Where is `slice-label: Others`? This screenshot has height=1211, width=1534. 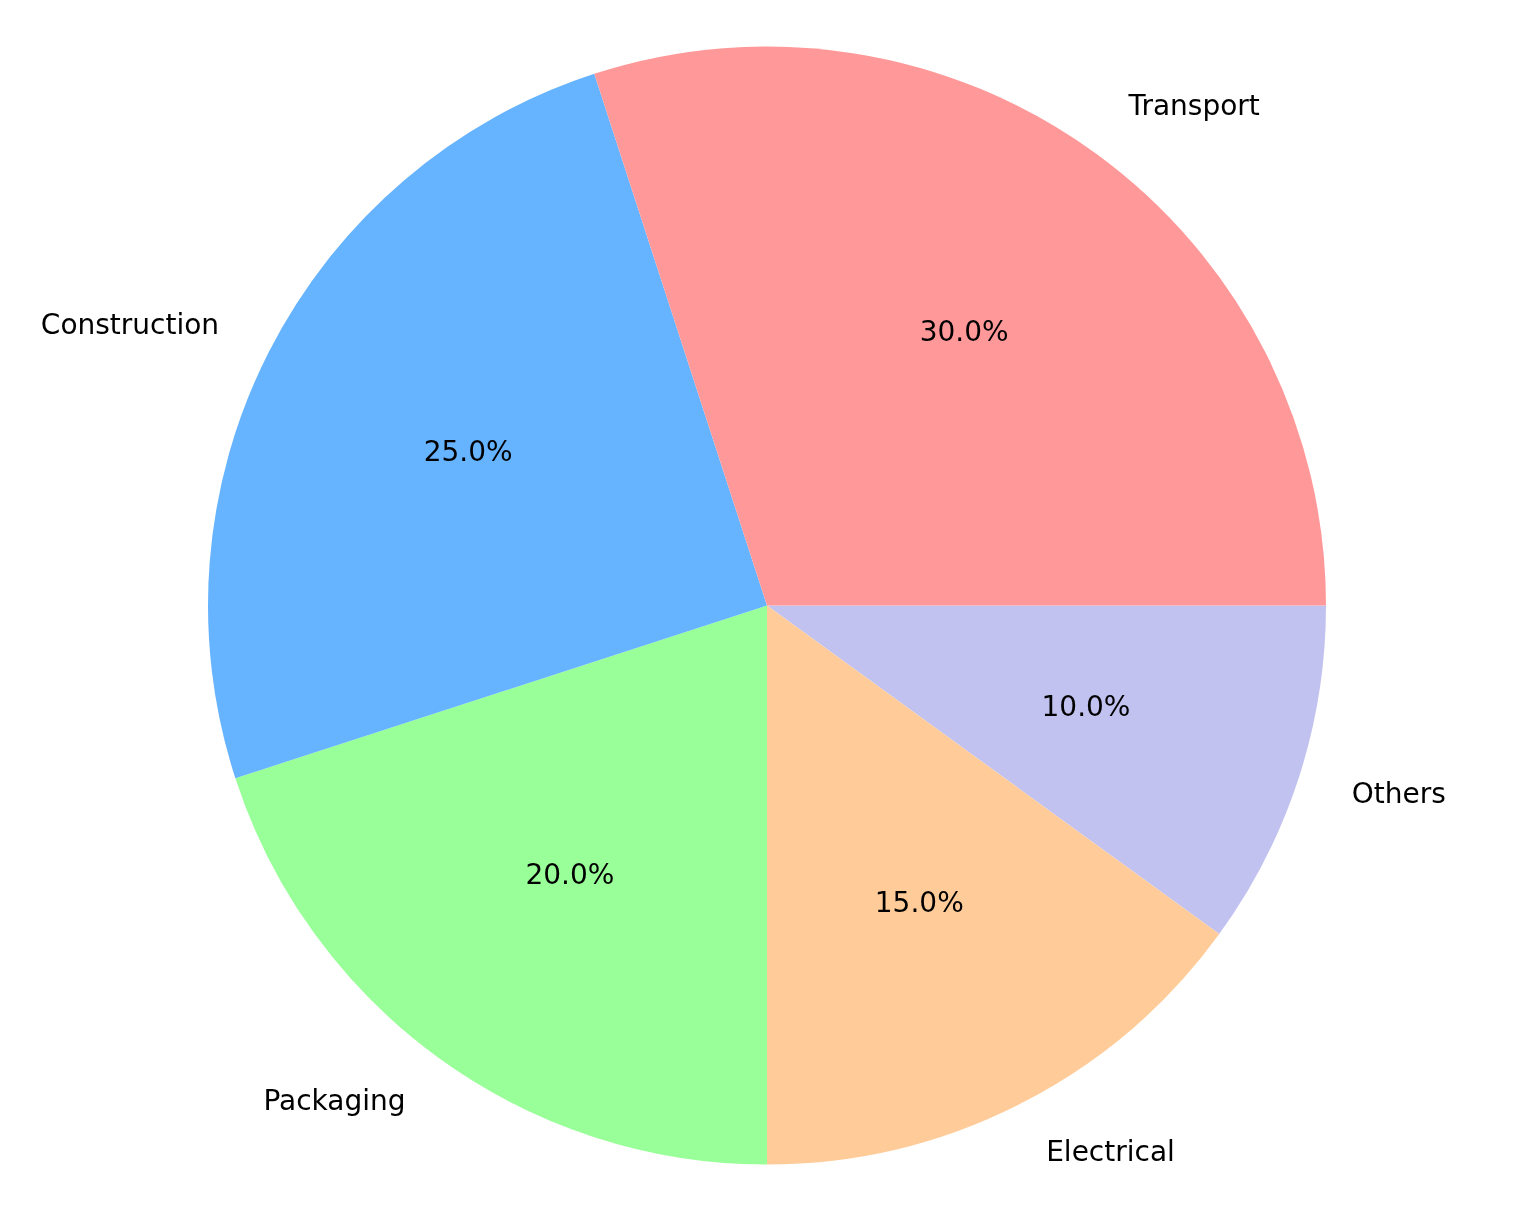 slice-label: Others is located at coordinates (1398, 793).